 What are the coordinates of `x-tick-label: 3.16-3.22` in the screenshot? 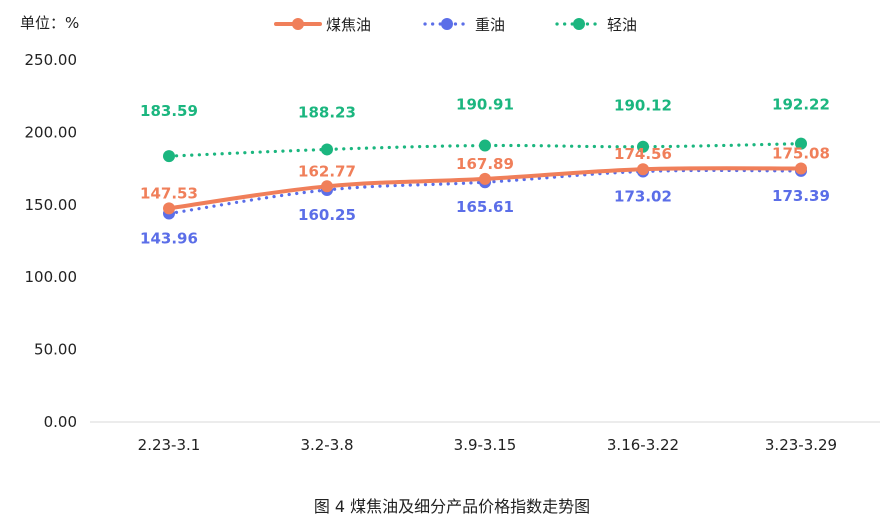 It's located at (643, 445).